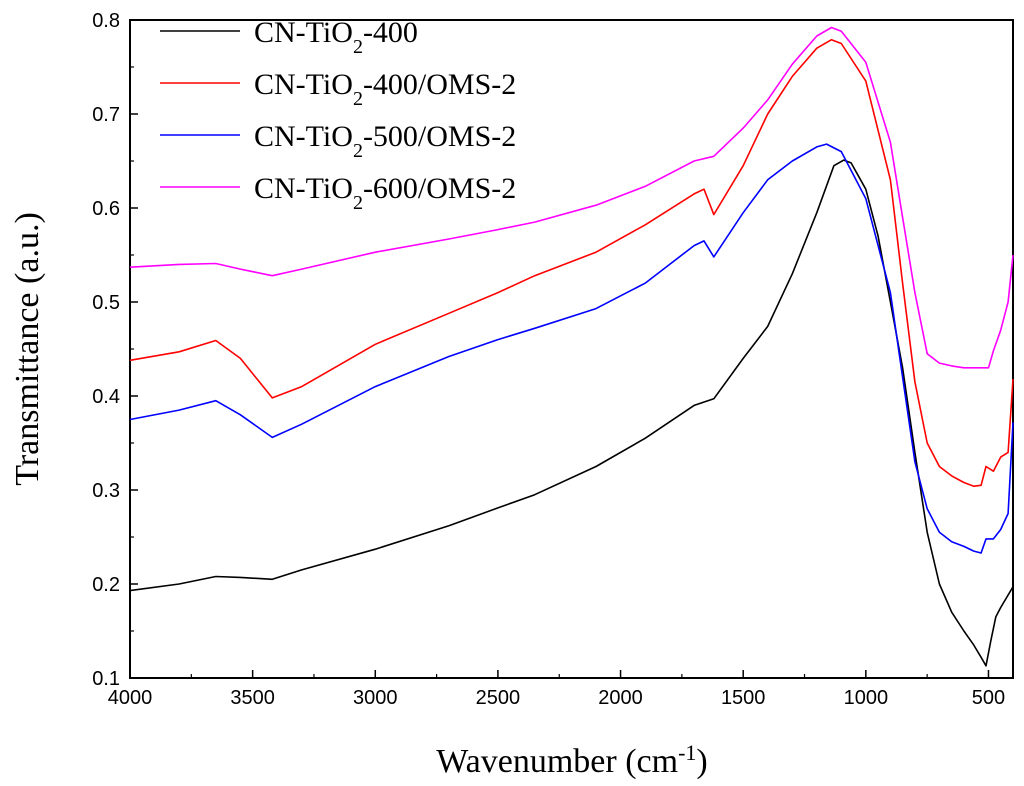 This screenshot has width=1024, height=786. What do you see at coordinates (988, 698) in the screenshot?
I see `x-tick-label: 500` at bounding box center [988, 698].